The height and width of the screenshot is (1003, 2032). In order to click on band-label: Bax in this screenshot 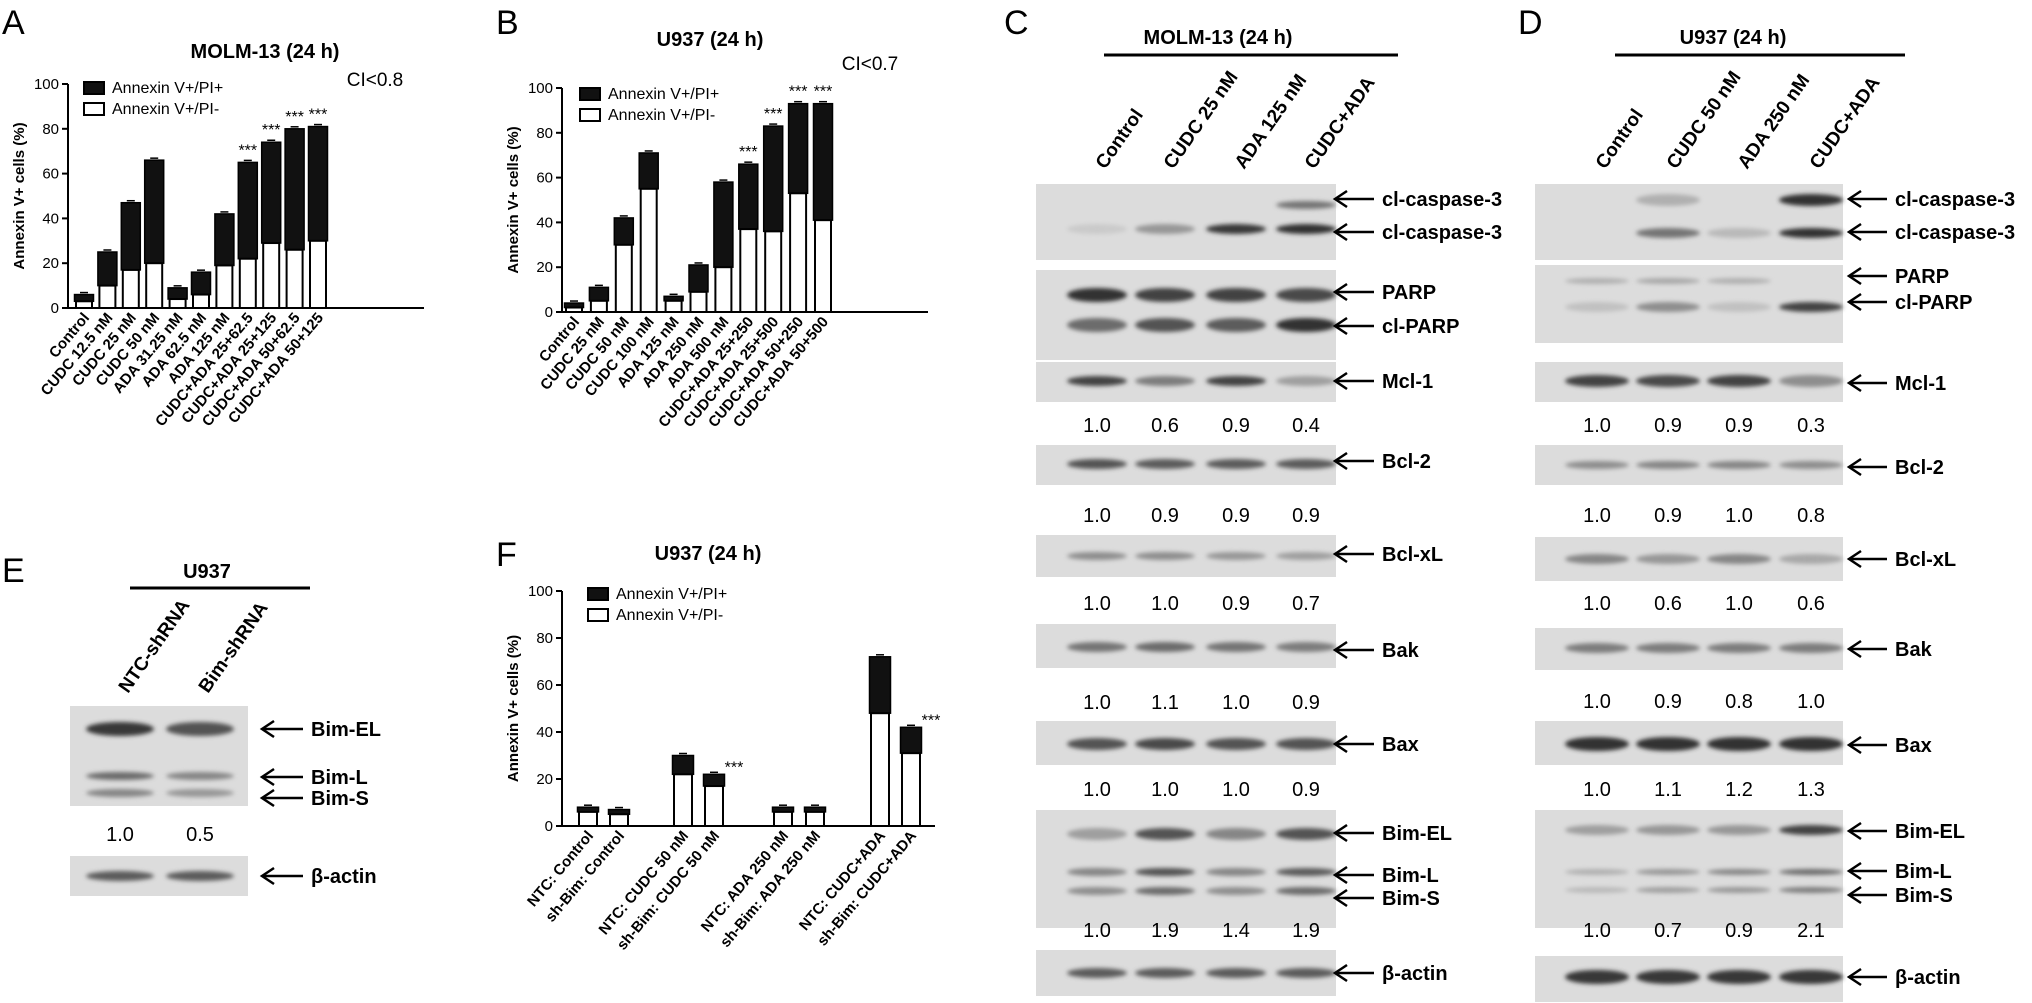, I will do `click(1400, 745)`.